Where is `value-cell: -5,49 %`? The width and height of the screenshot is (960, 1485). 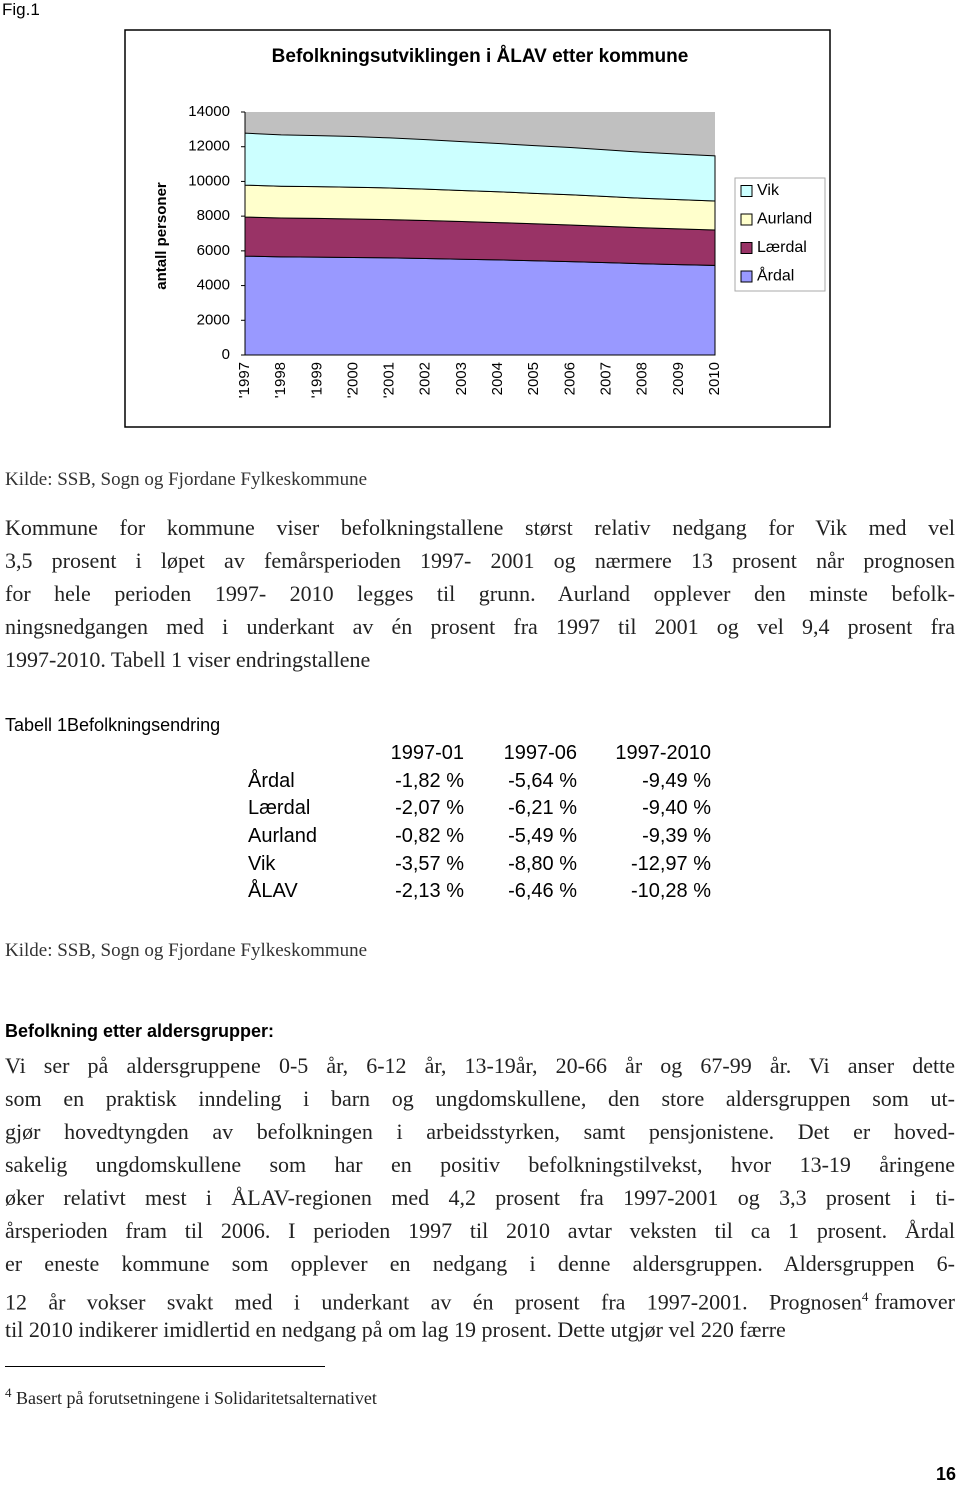 value-cell: -5,49 % is located at coordinates (542, 836).